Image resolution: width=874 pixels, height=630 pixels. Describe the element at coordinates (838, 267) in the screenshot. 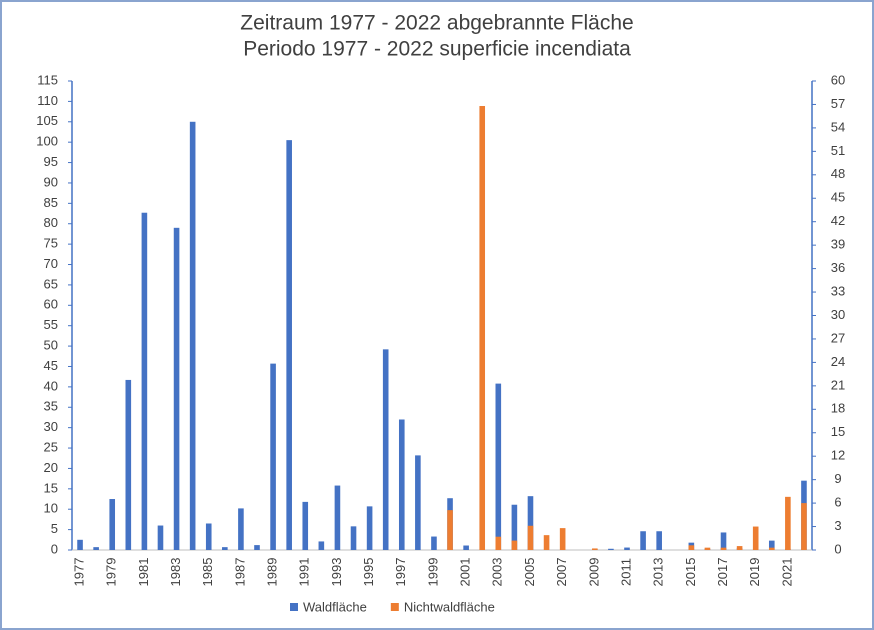

I see `y2-tick-label: 36` at that location.